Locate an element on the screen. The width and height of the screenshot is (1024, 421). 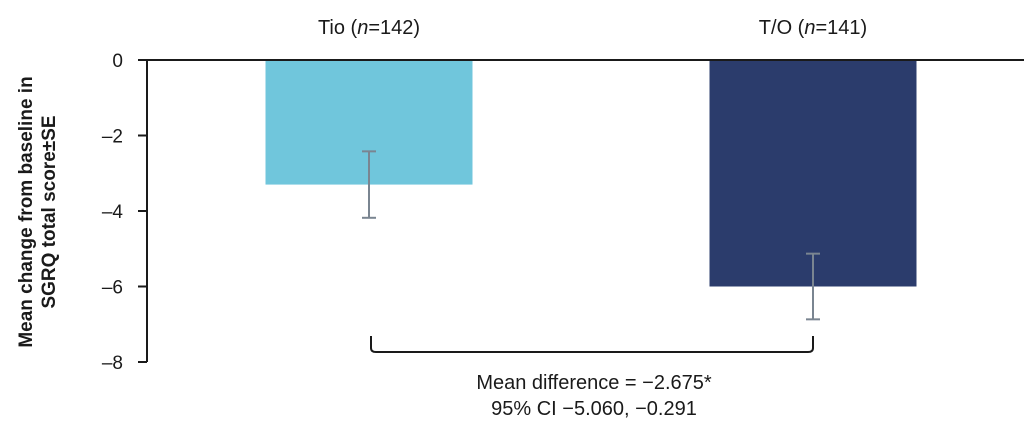
category-label: T/O (n=141) is located at coordinates (813, 28).